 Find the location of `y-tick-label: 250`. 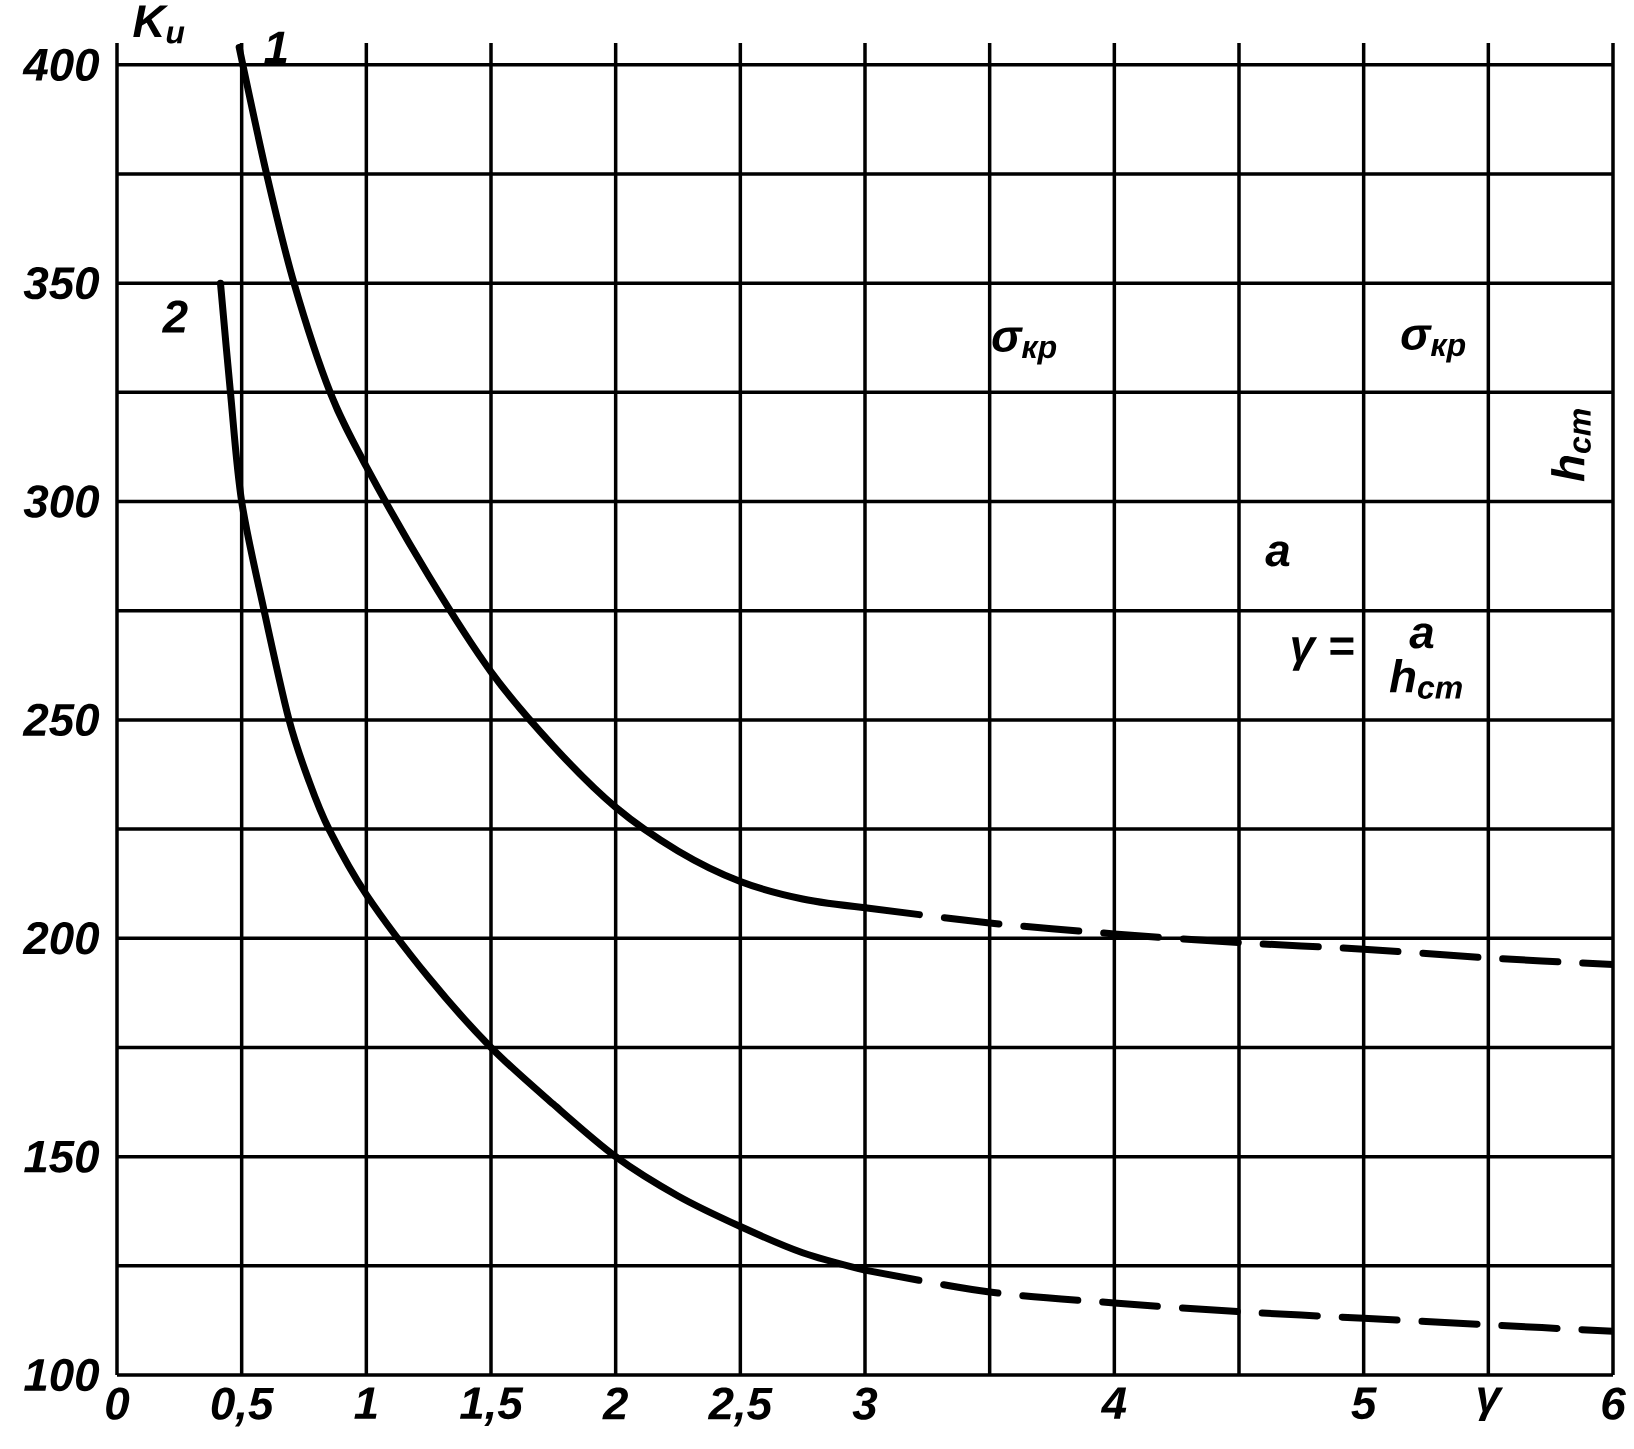

y-tick-label: 250 is located at coordinates (61, 720).